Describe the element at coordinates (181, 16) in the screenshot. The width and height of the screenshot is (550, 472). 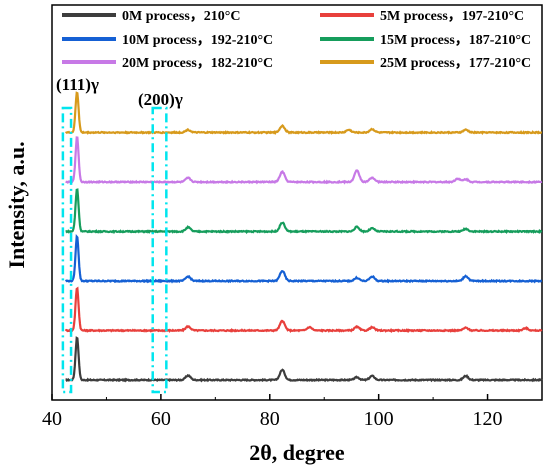
I see `legend-label-0: 0M process，210°C` at that location.